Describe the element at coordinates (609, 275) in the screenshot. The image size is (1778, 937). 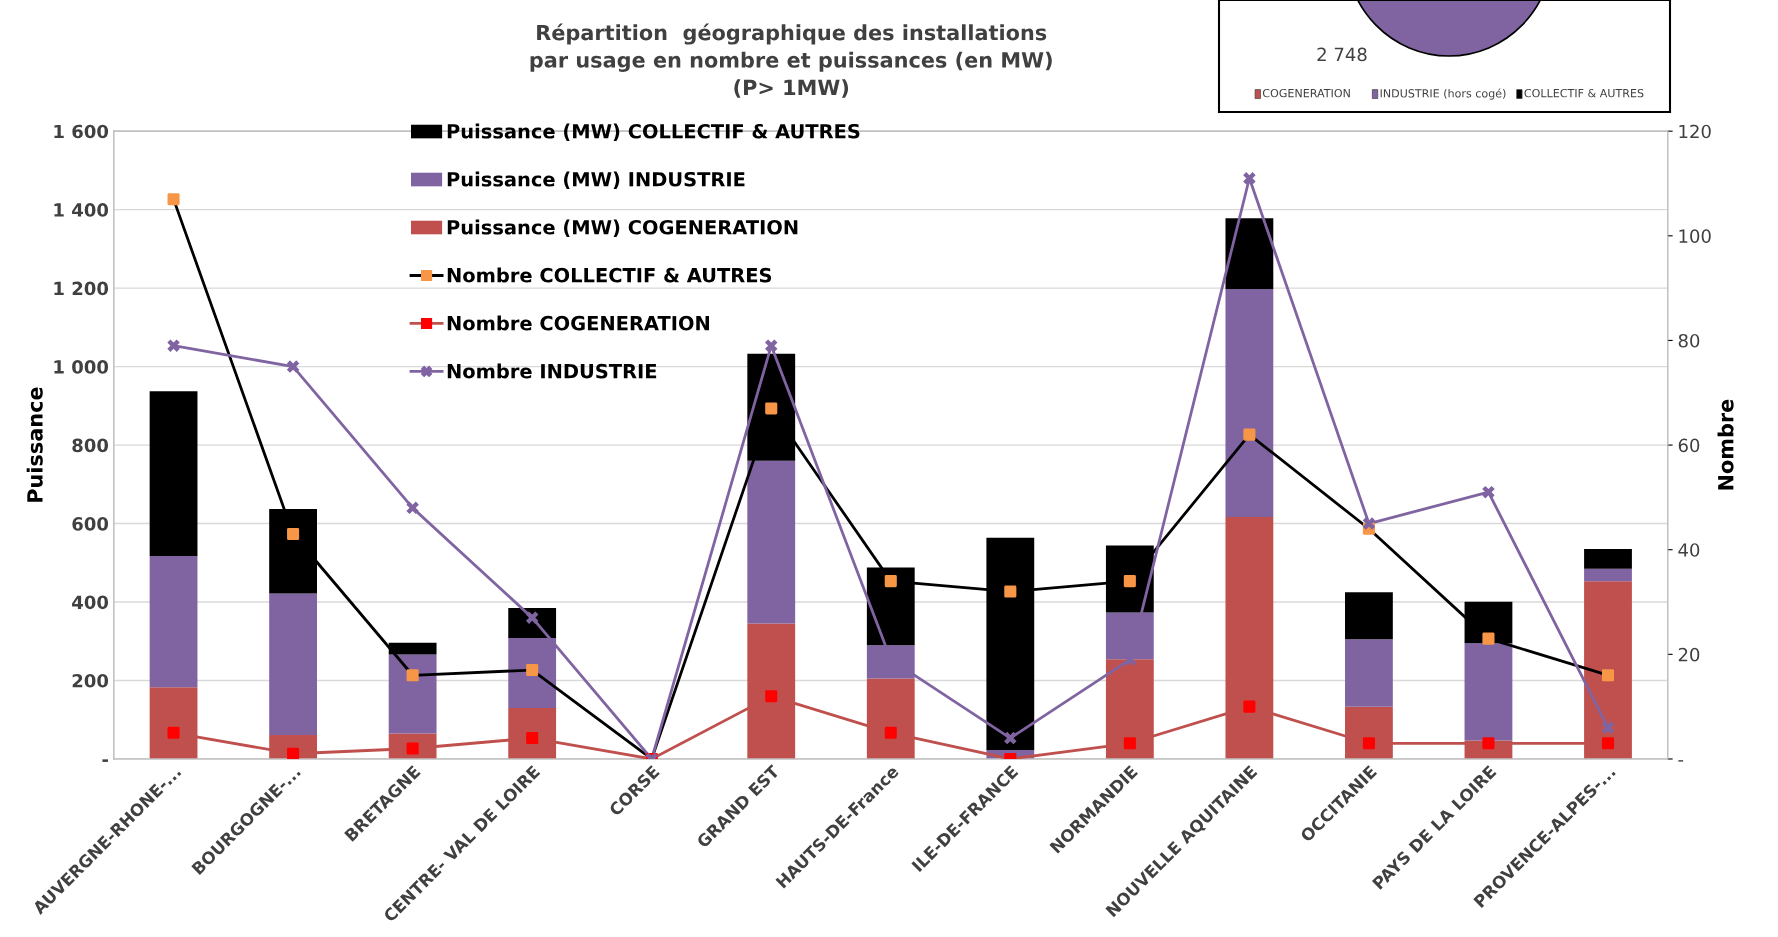
I see `legend-label: Nombre COLLECTIF & AUTRES` at that location.